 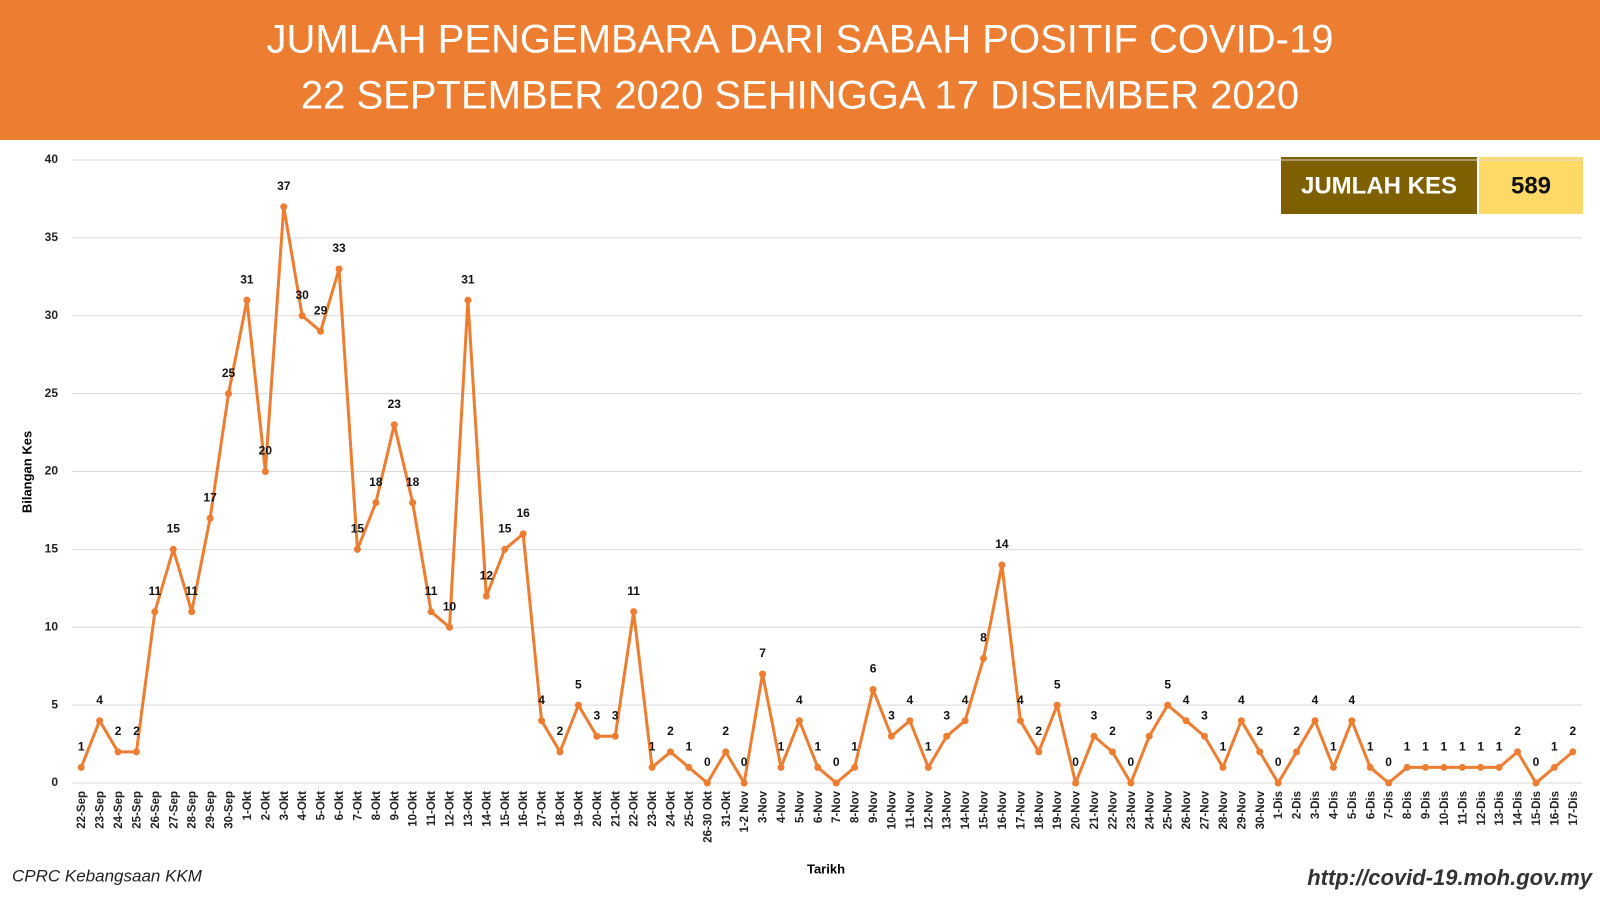 I want to click on x-tick-label: 3-Nov, so click(x=764, y=806).